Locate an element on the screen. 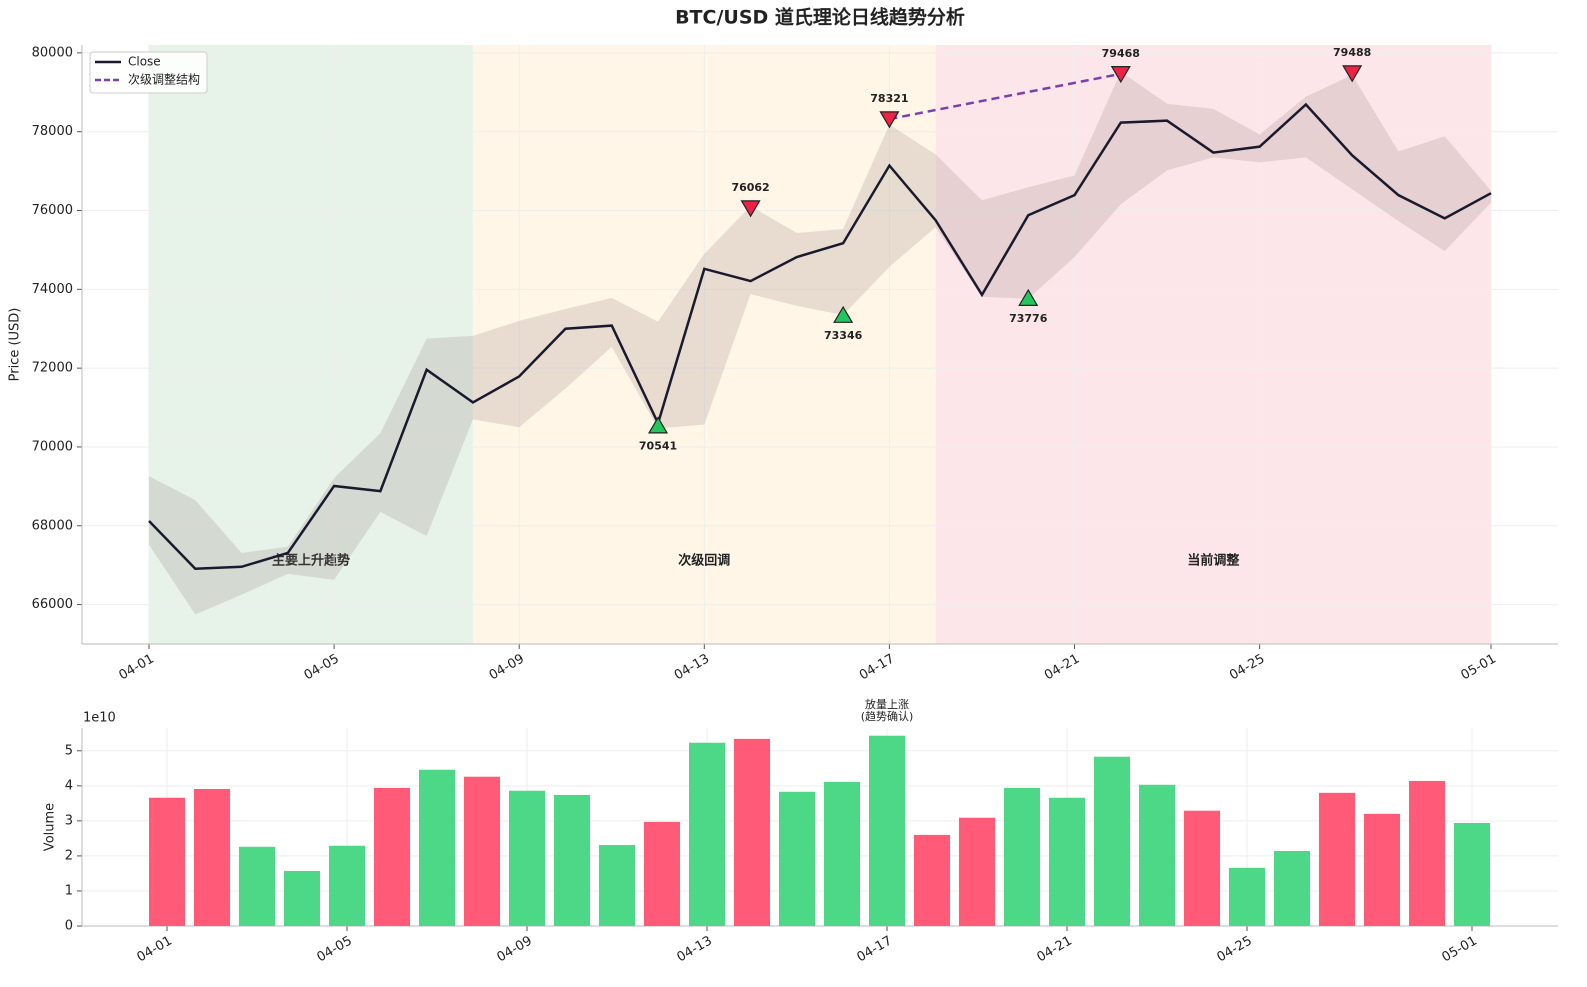 This screenshot has height=987, width=1587. high-label: 79468 is located at coordinates (1121, 53).